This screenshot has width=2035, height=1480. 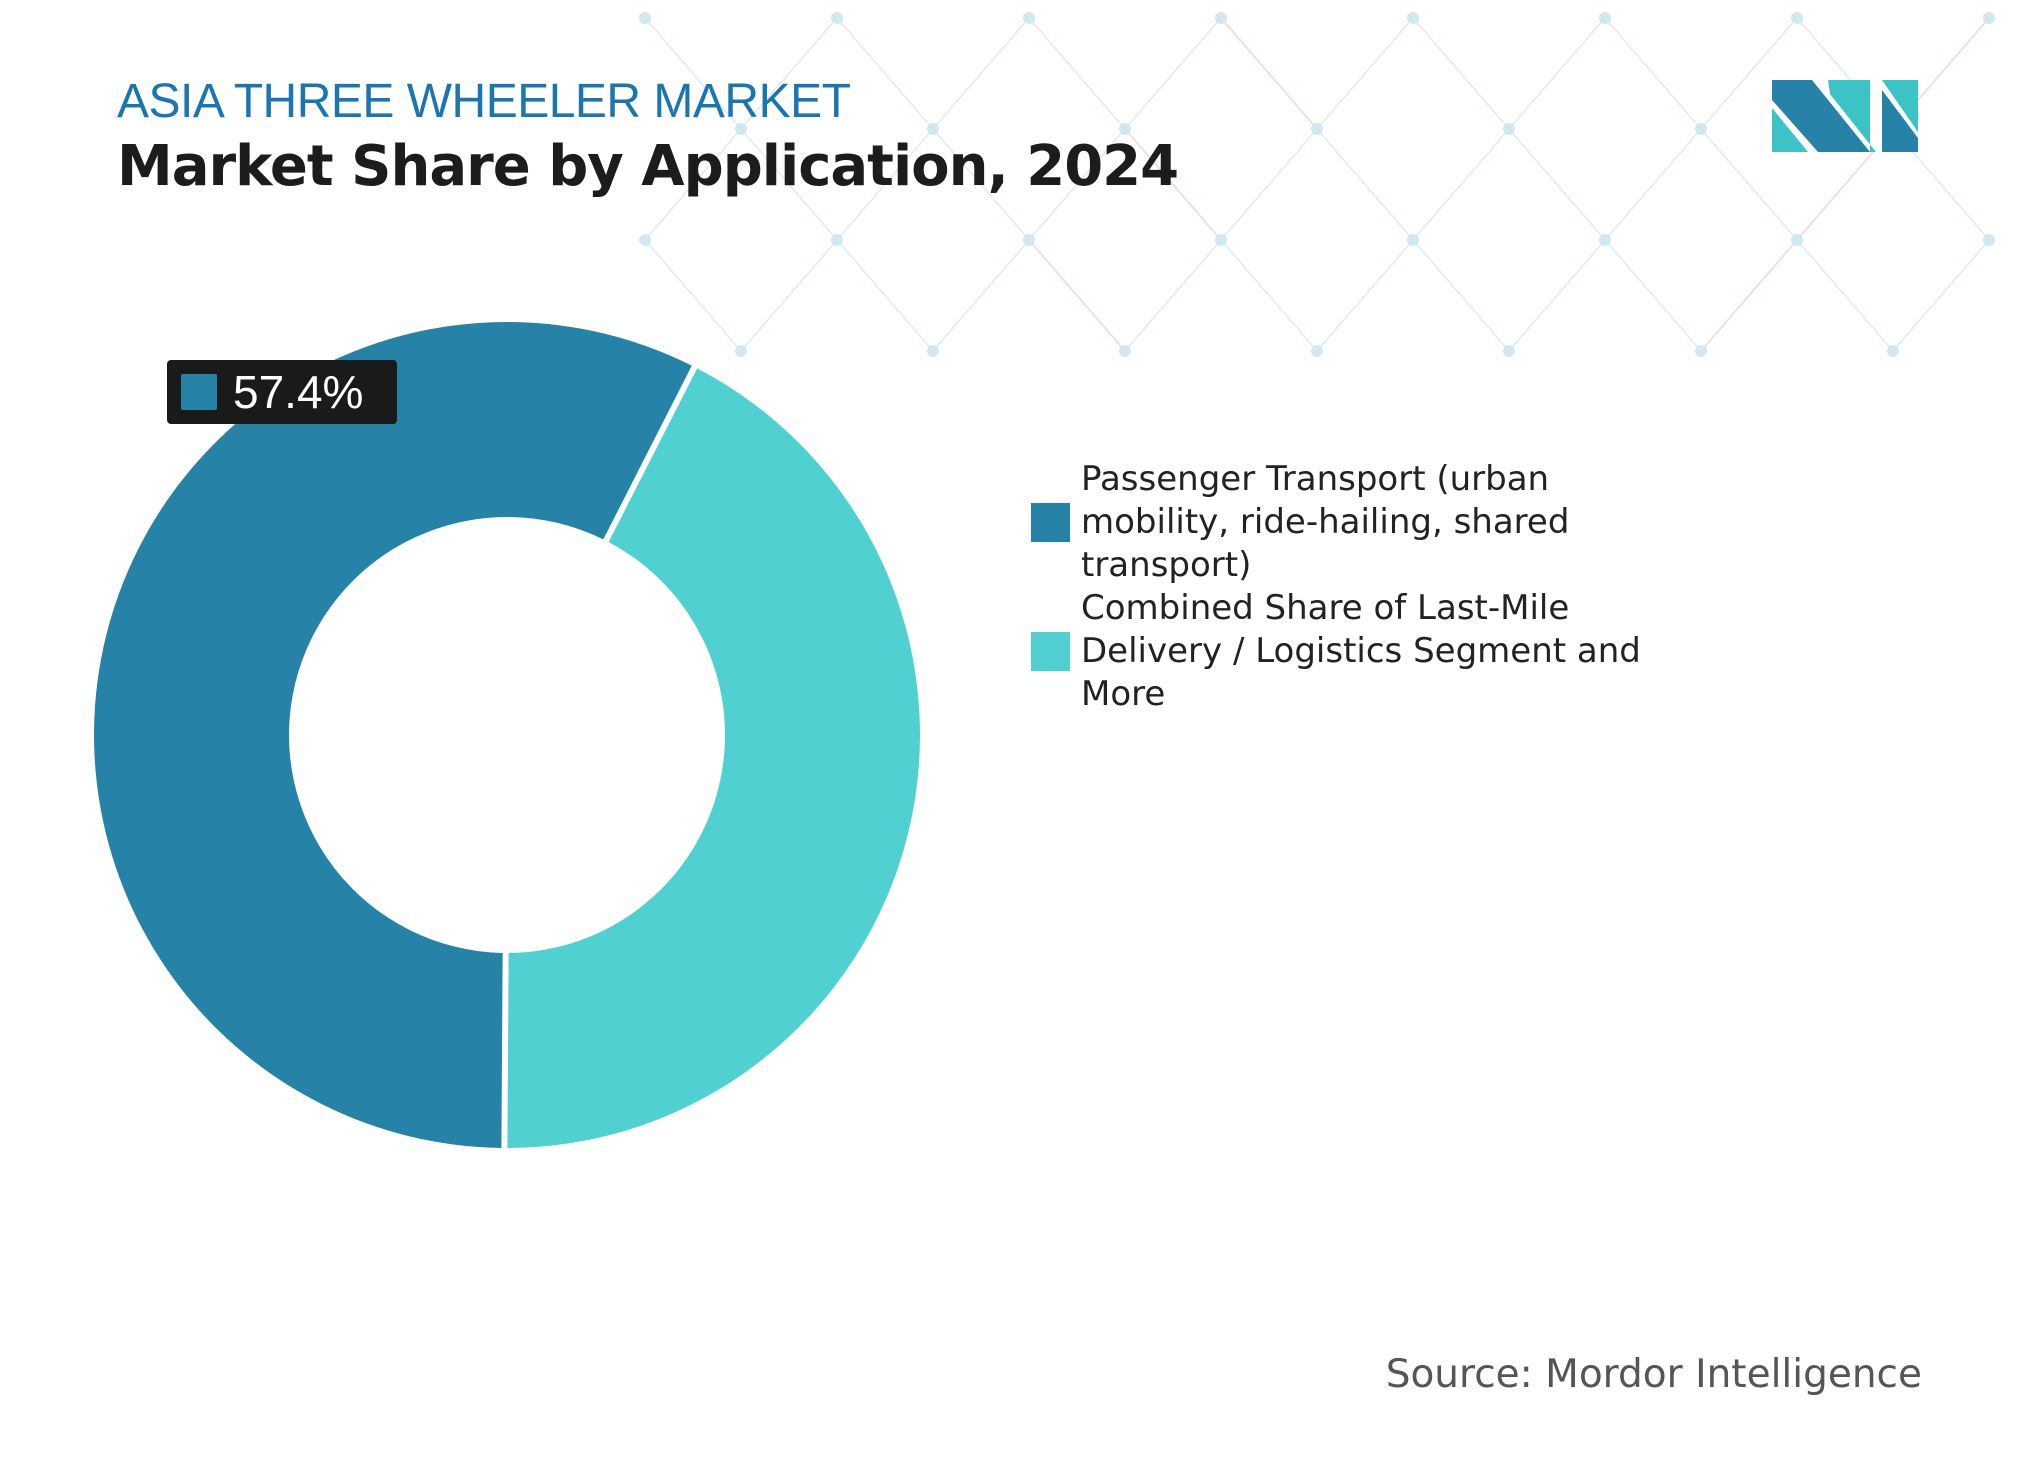 I want to click on chart-kicker: ASIA THREE WHEELER MARKET, so click(x=484, y=101).